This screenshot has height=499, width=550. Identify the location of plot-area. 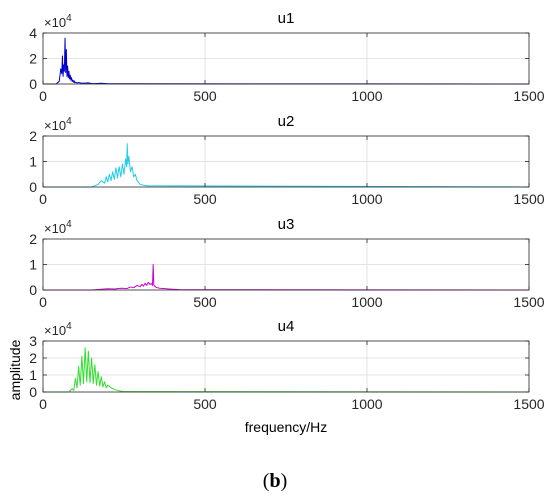
(286, 366).